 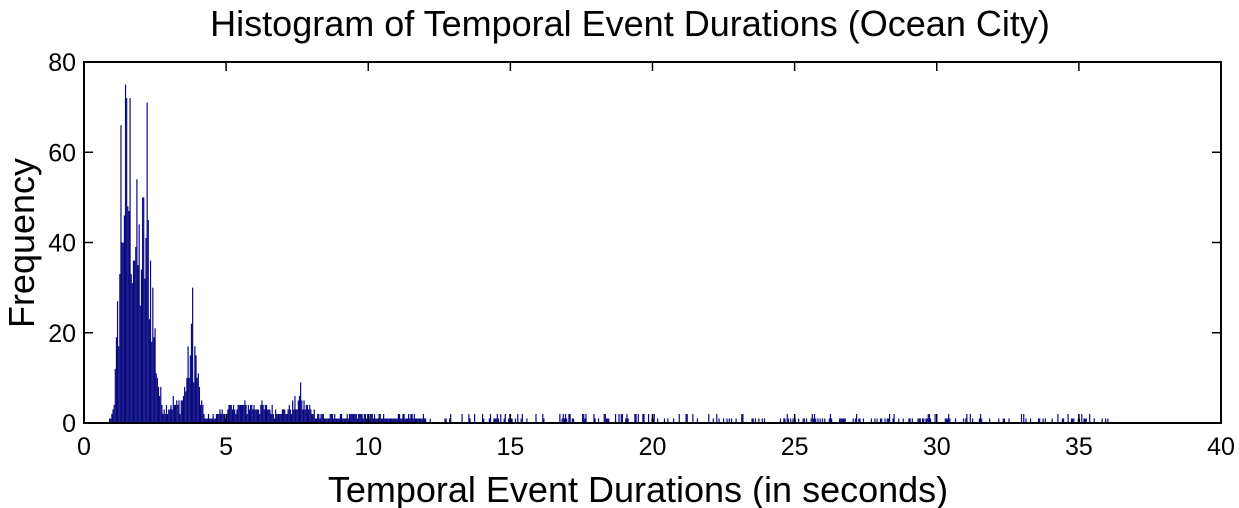 What do you see at coordinates (21, 243) in the screenshot?
I see `y-axis-label: Frequency` at bounding box center [21, 243].